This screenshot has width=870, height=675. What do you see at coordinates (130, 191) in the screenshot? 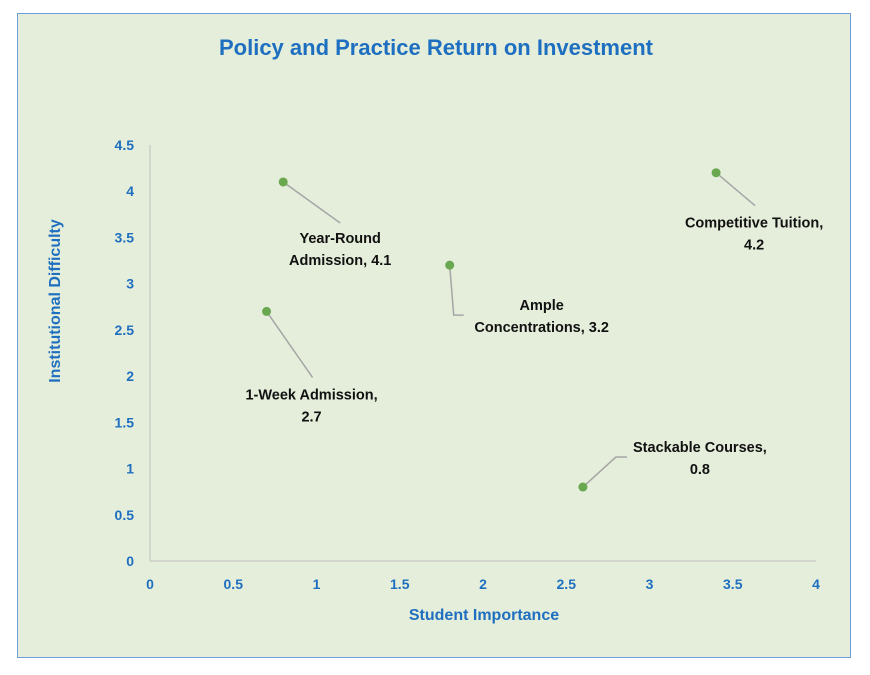
I see `y-tick-label: 4` at bounding box center [130, 191].